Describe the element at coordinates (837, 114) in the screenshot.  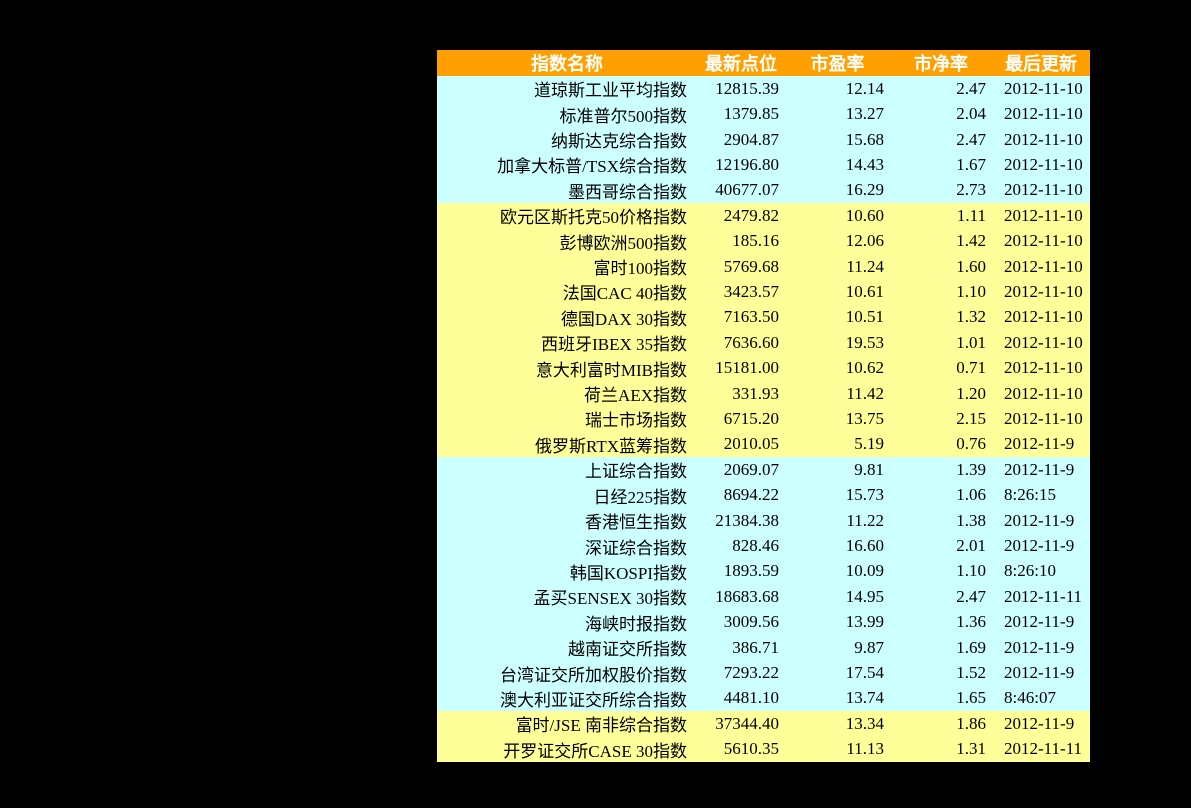
I see `cell-2: 13.27` at that location.